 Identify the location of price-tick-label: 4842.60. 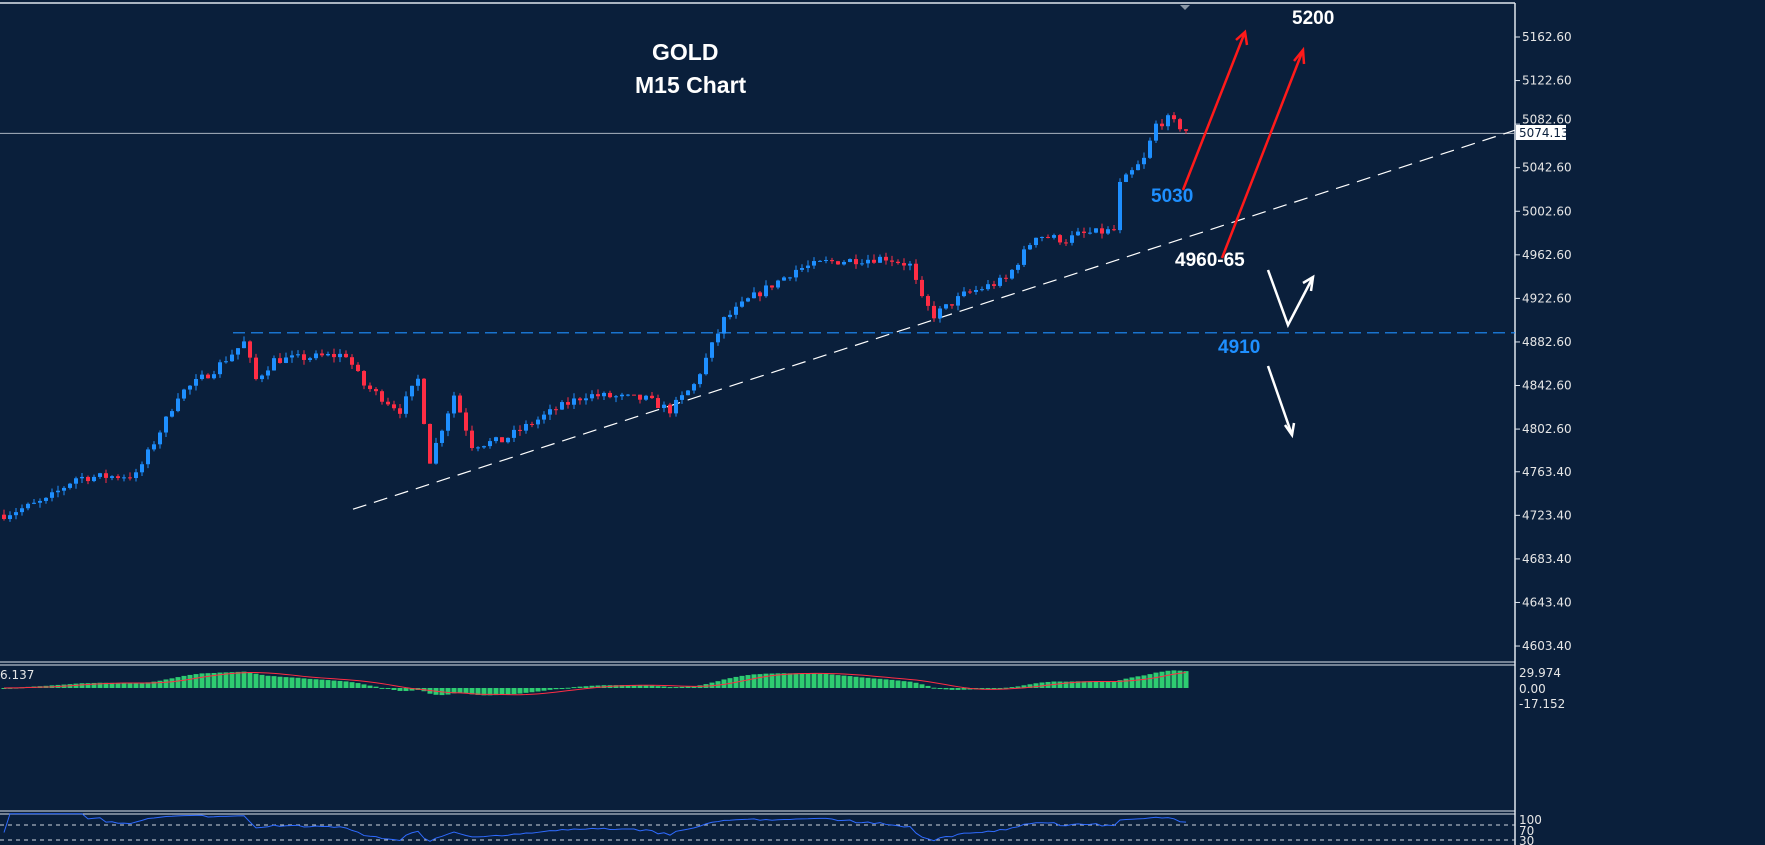
(1547, 386).